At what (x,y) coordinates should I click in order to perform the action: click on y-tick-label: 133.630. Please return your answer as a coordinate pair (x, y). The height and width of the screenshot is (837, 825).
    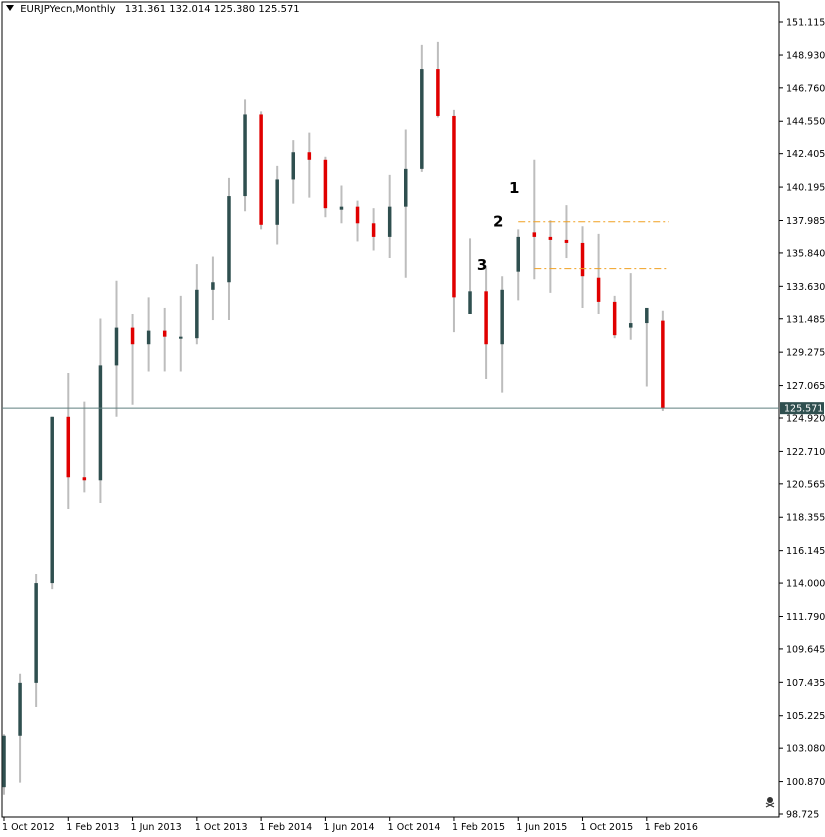
    Looking at the image, I should click on (805, 287).